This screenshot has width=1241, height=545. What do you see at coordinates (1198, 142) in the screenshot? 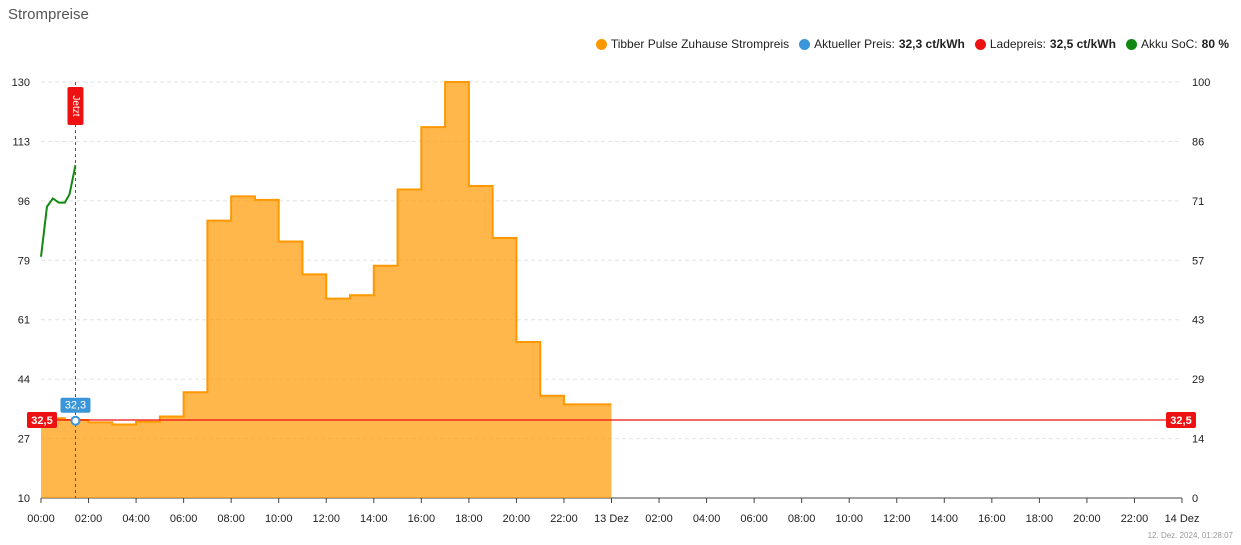
I see `y-right-tick-label: 86` at bounding box center [1198, 142].